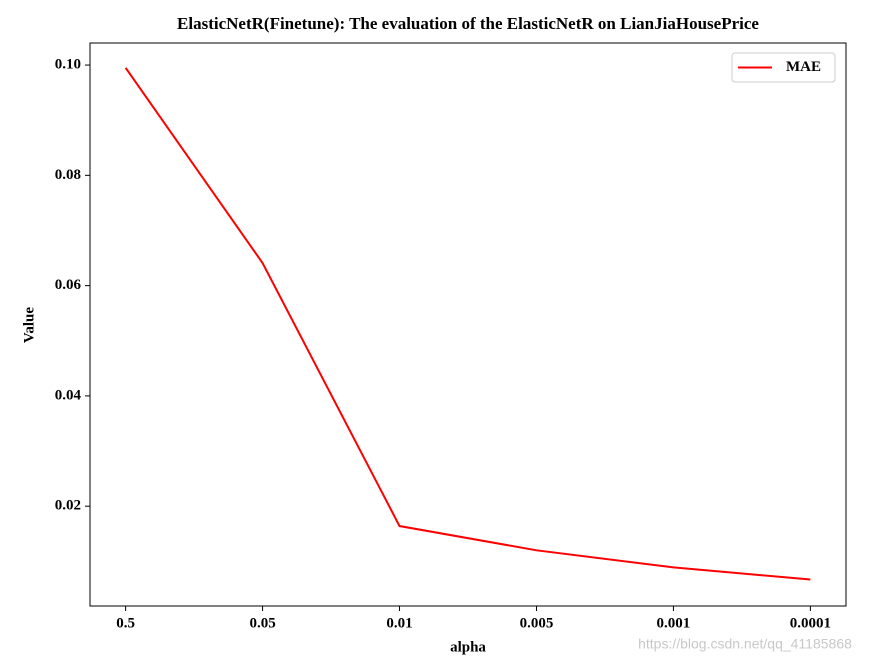 This screenshot has width=878, height=663. What do you see at coordinates (803, 67) in the screenshot?
I see `legend-label: MAE` at bounding box center [803, 67].